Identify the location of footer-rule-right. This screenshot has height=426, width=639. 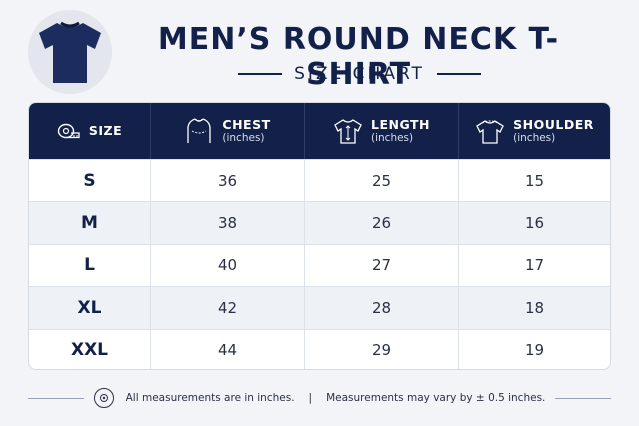
(583, 398).